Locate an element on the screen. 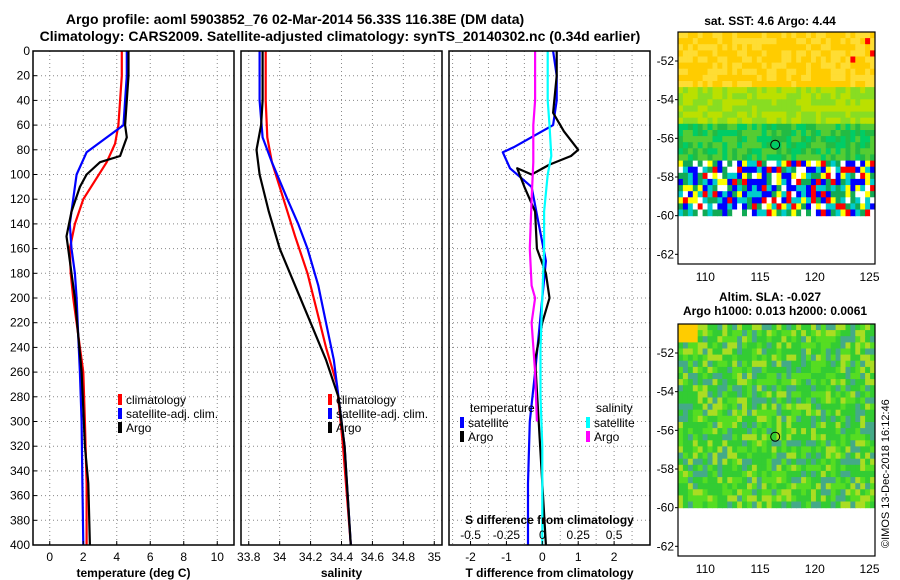 The height and width of the screenshot is (580, 900). difference-xtick-label: 0 is located at coordinates (542, 557).